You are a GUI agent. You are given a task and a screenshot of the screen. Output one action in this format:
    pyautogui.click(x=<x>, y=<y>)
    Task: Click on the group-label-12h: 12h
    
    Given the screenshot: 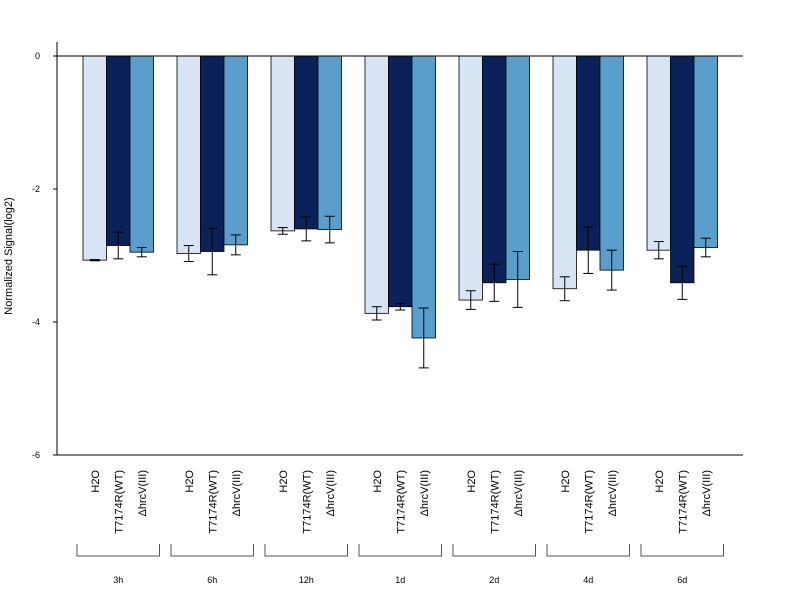 What is the action you would take?
    pyautogui.click(x=306, y=580)
    